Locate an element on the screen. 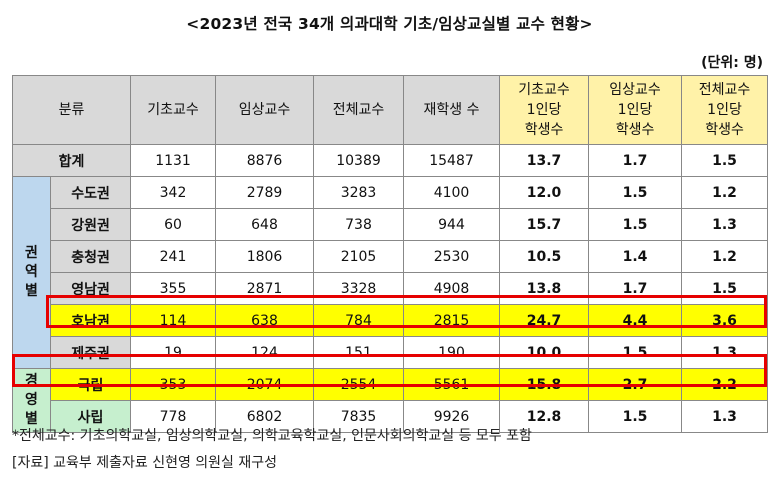 This screenshot has width=779, height=483. group-label-region-char: 권 is located at coordinates (31, 253).